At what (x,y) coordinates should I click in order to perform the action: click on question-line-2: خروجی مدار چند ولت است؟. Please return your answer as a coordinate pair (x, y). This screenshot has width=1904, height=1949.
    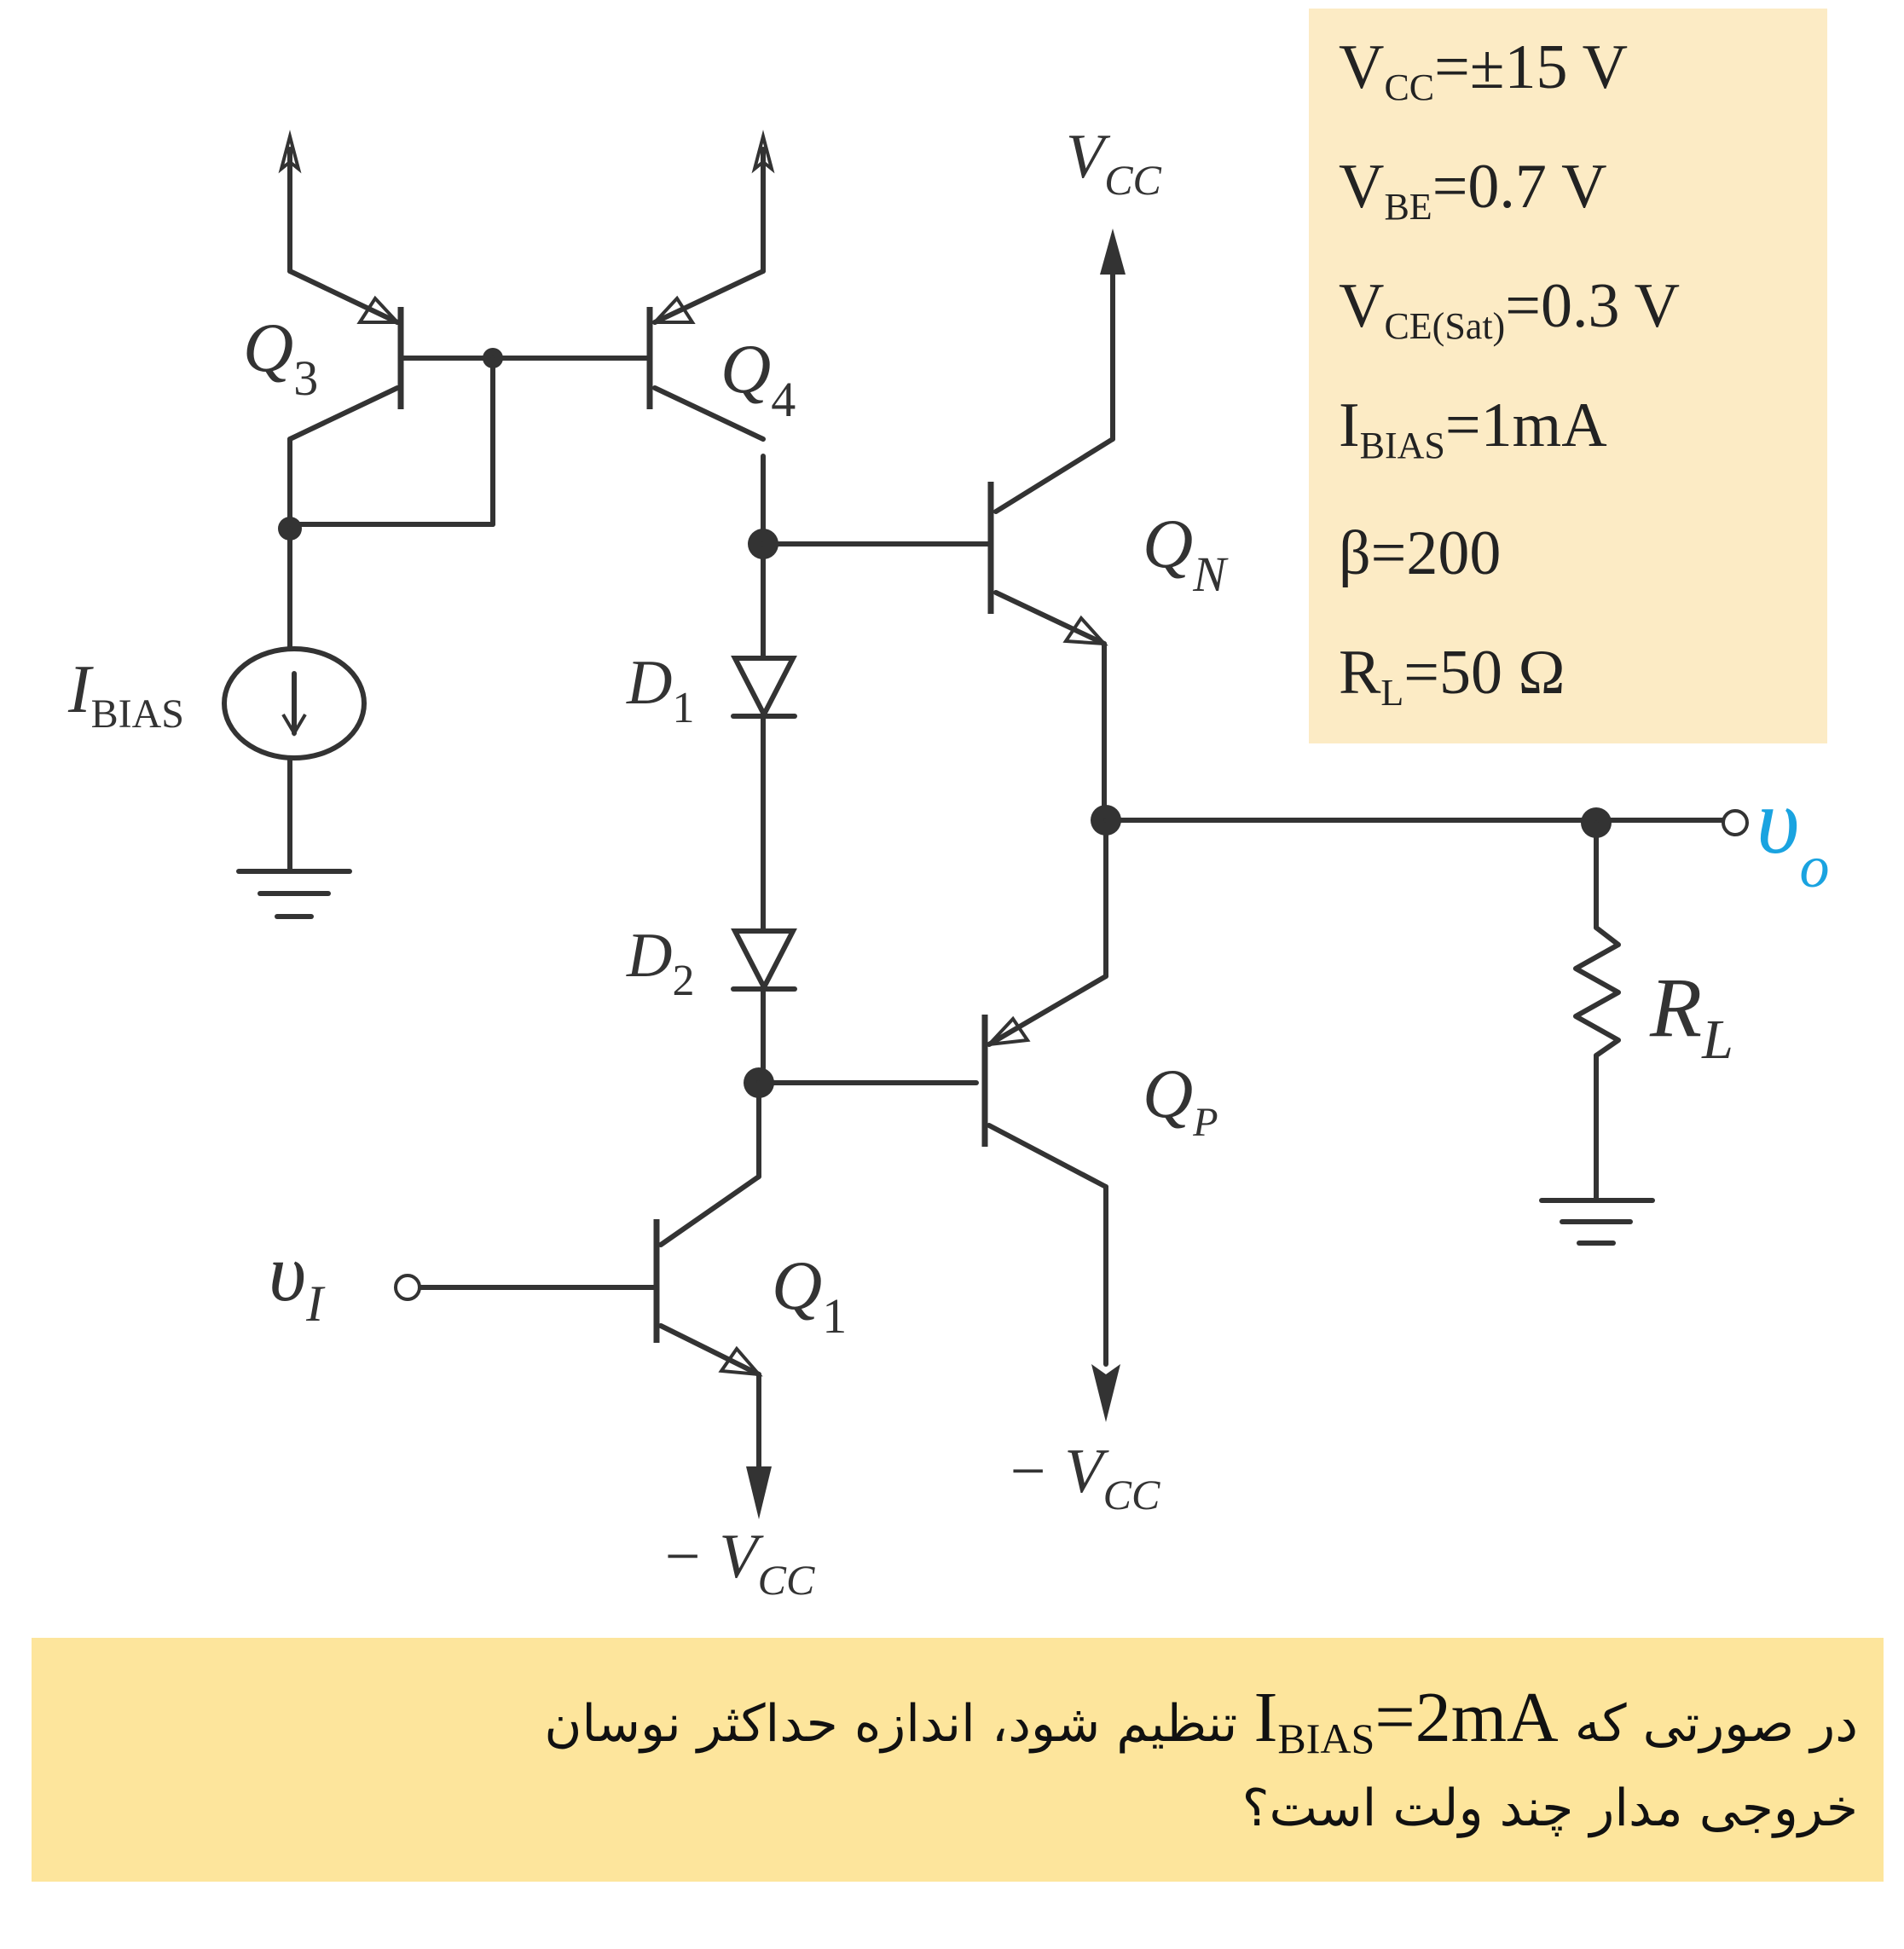
    Looking at the image, I should click on (1550, 1808).